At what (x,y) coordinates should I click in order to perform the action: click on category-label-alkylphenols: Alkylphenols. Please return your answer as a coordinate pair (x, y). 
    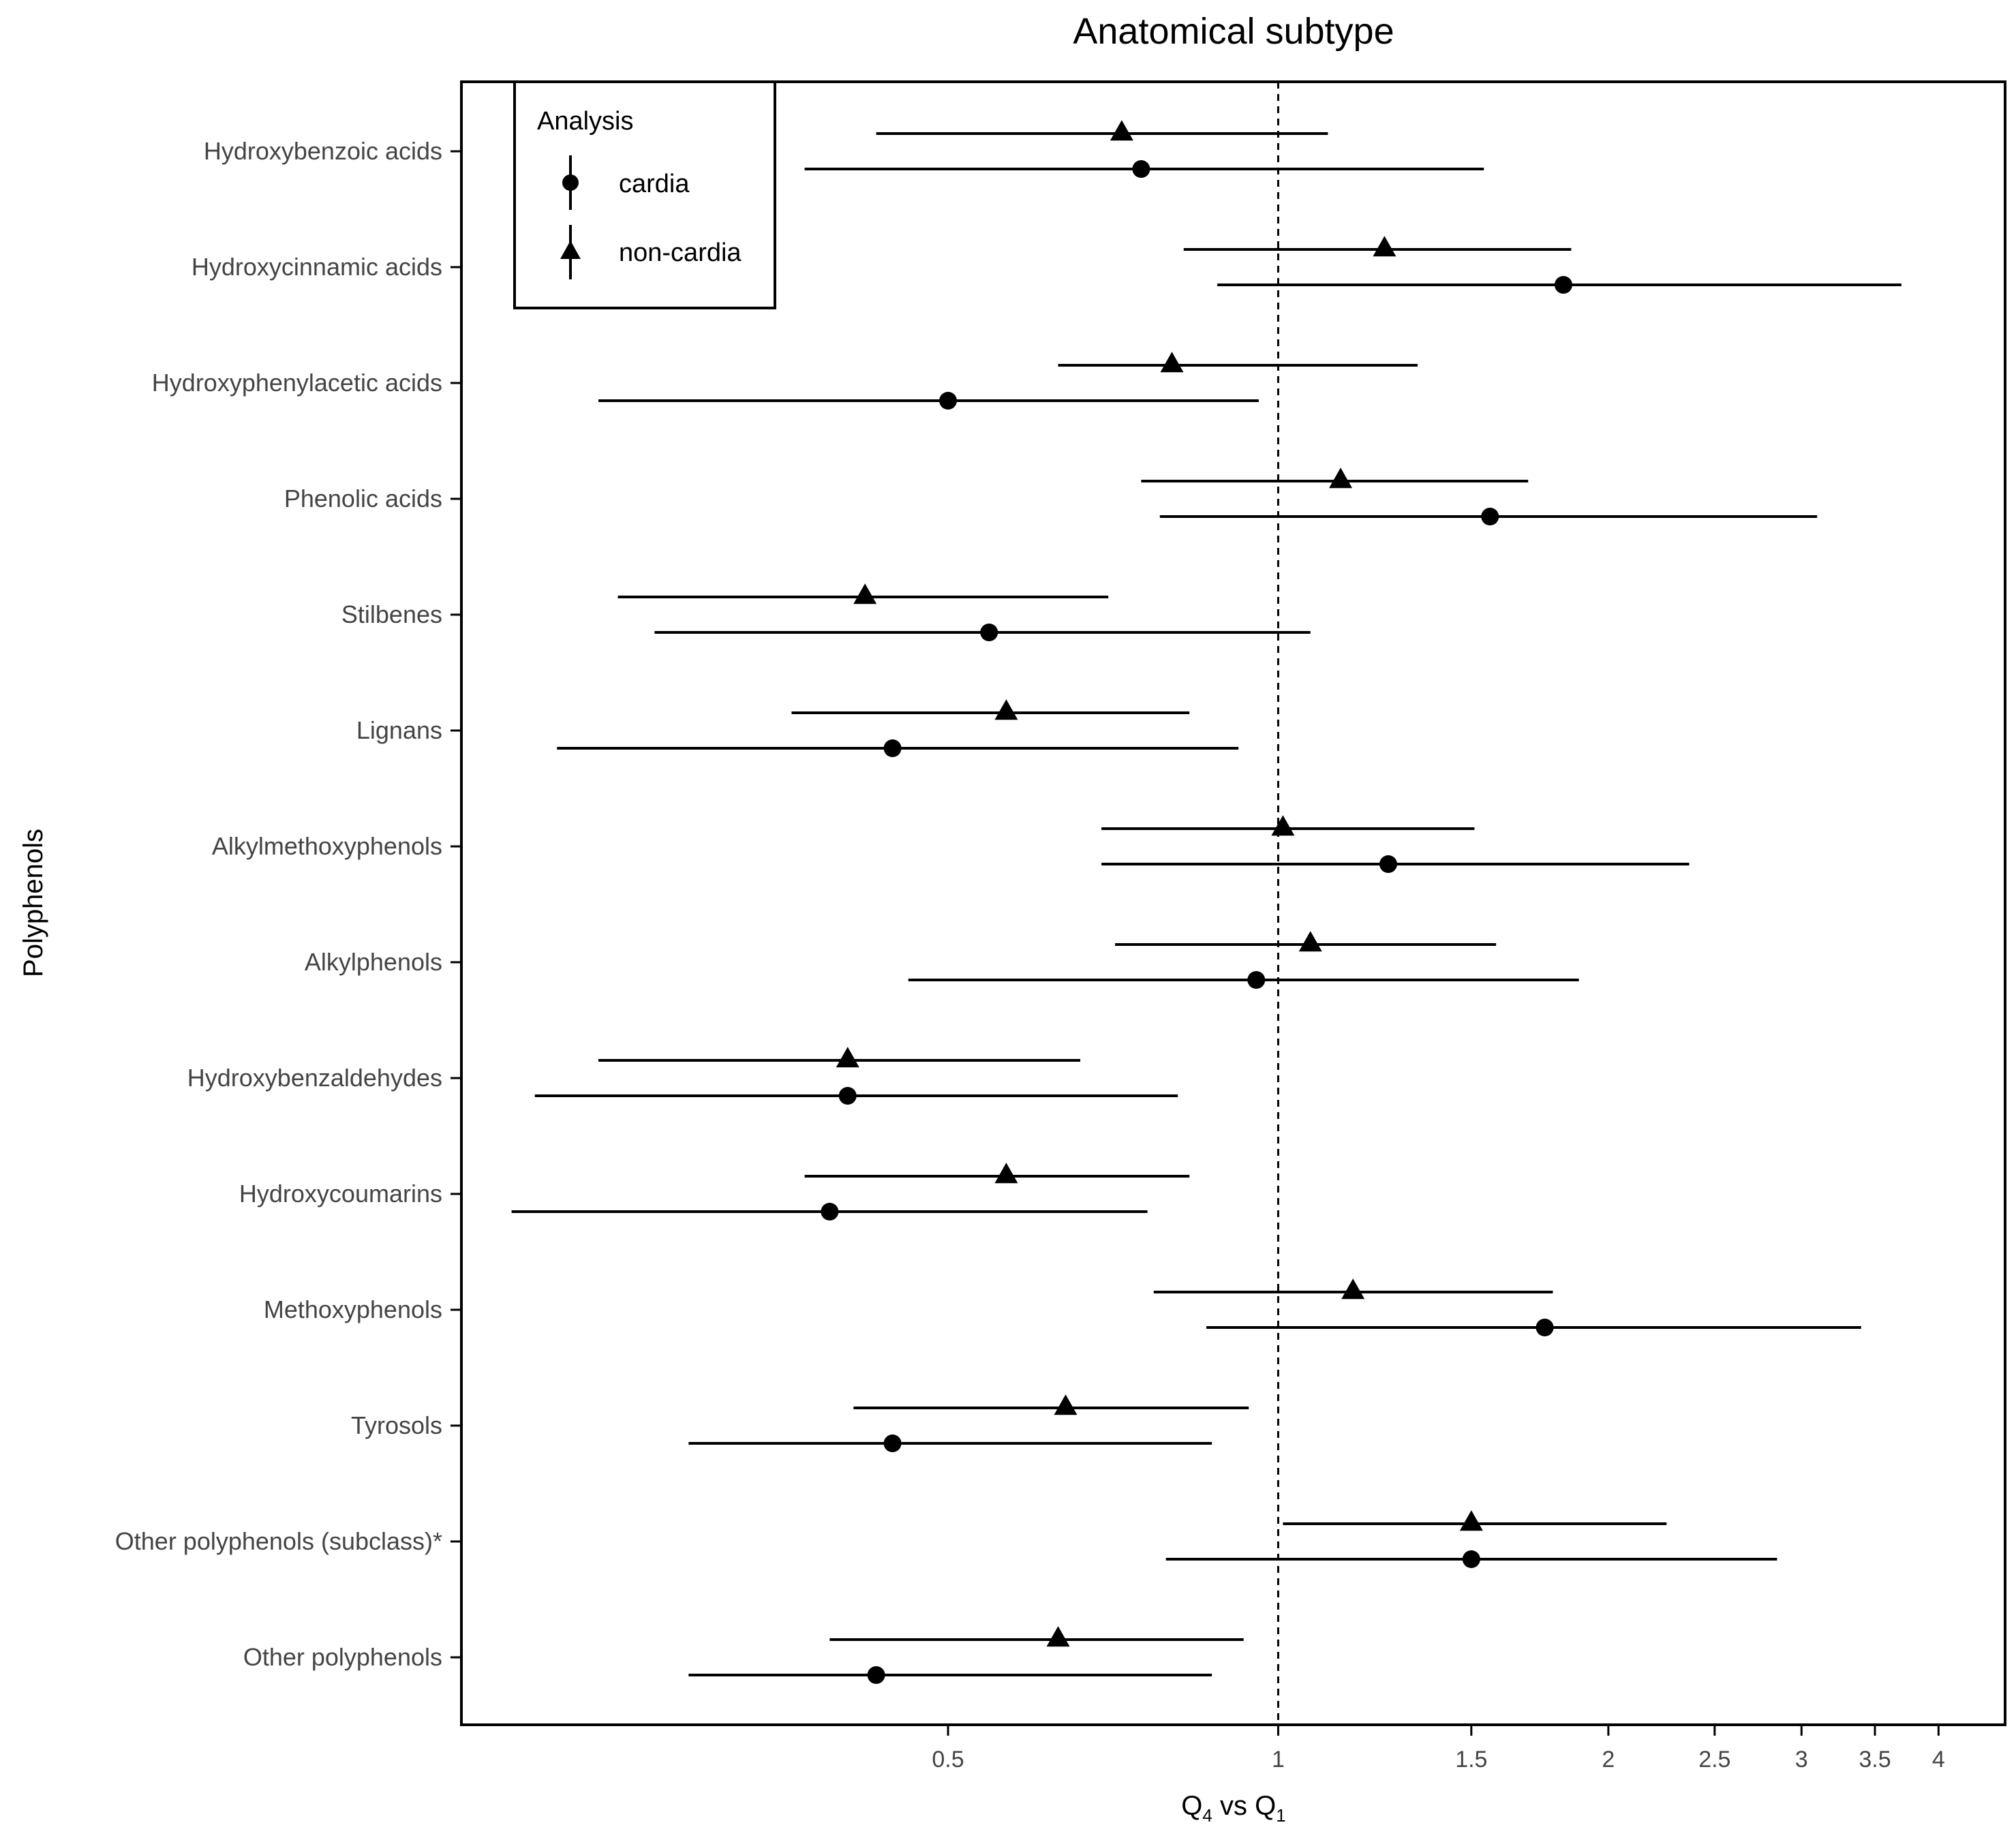
    Looking at the image, I should click on (373, 962).